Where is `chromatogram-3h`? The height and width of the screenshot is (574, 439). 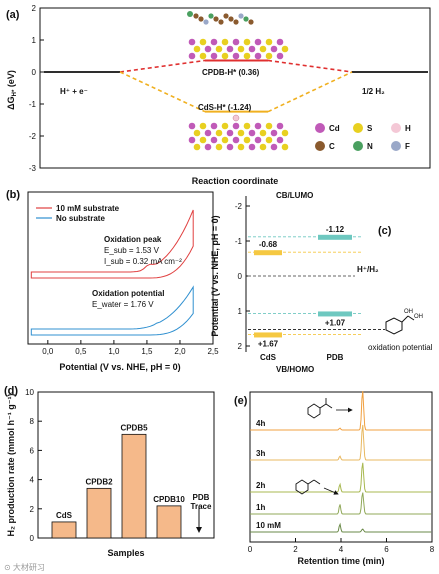
chromatogram-3h is located at coordinates (341, 442).